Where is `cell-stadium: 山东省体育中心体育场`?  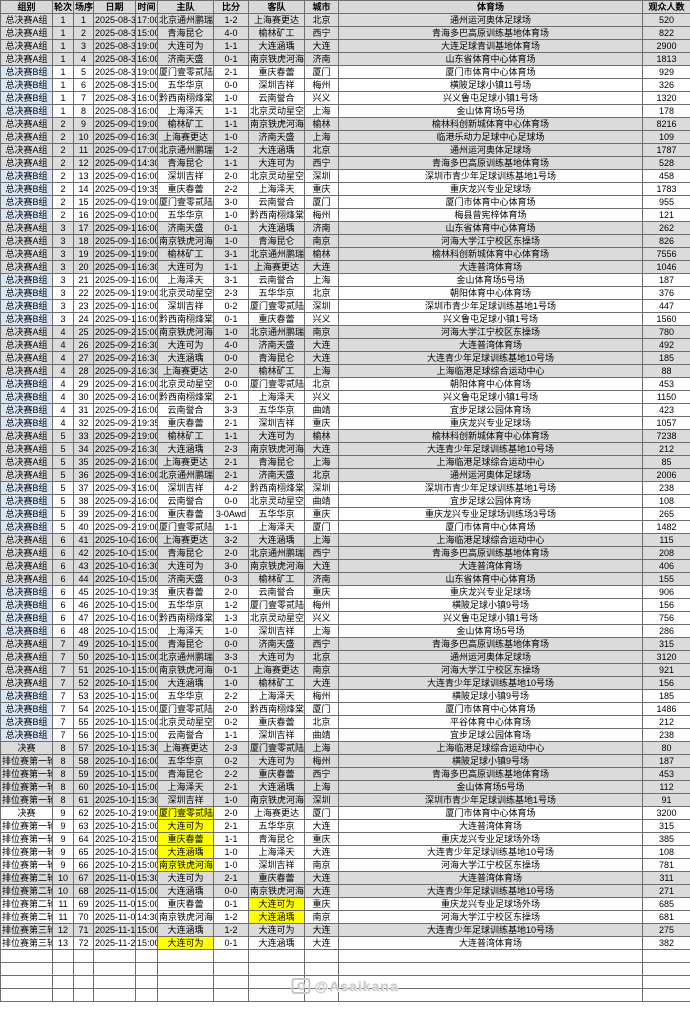 cell-stadium: 山东省体育中心体育场 is located at coordinates (490, 59).